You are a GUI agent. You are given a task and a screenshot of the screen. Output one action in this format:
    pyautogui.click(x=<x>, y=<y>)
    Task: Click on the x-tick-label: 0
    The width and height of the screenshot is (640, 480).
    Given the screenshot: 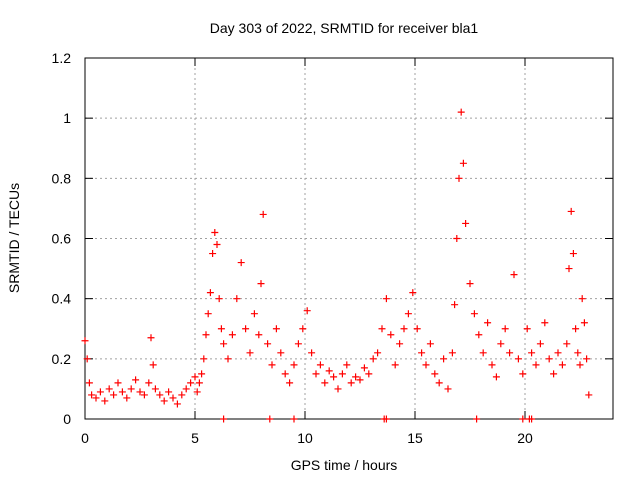 What is the action you would take?
    pyautogui.click(x=85, y=438)
    